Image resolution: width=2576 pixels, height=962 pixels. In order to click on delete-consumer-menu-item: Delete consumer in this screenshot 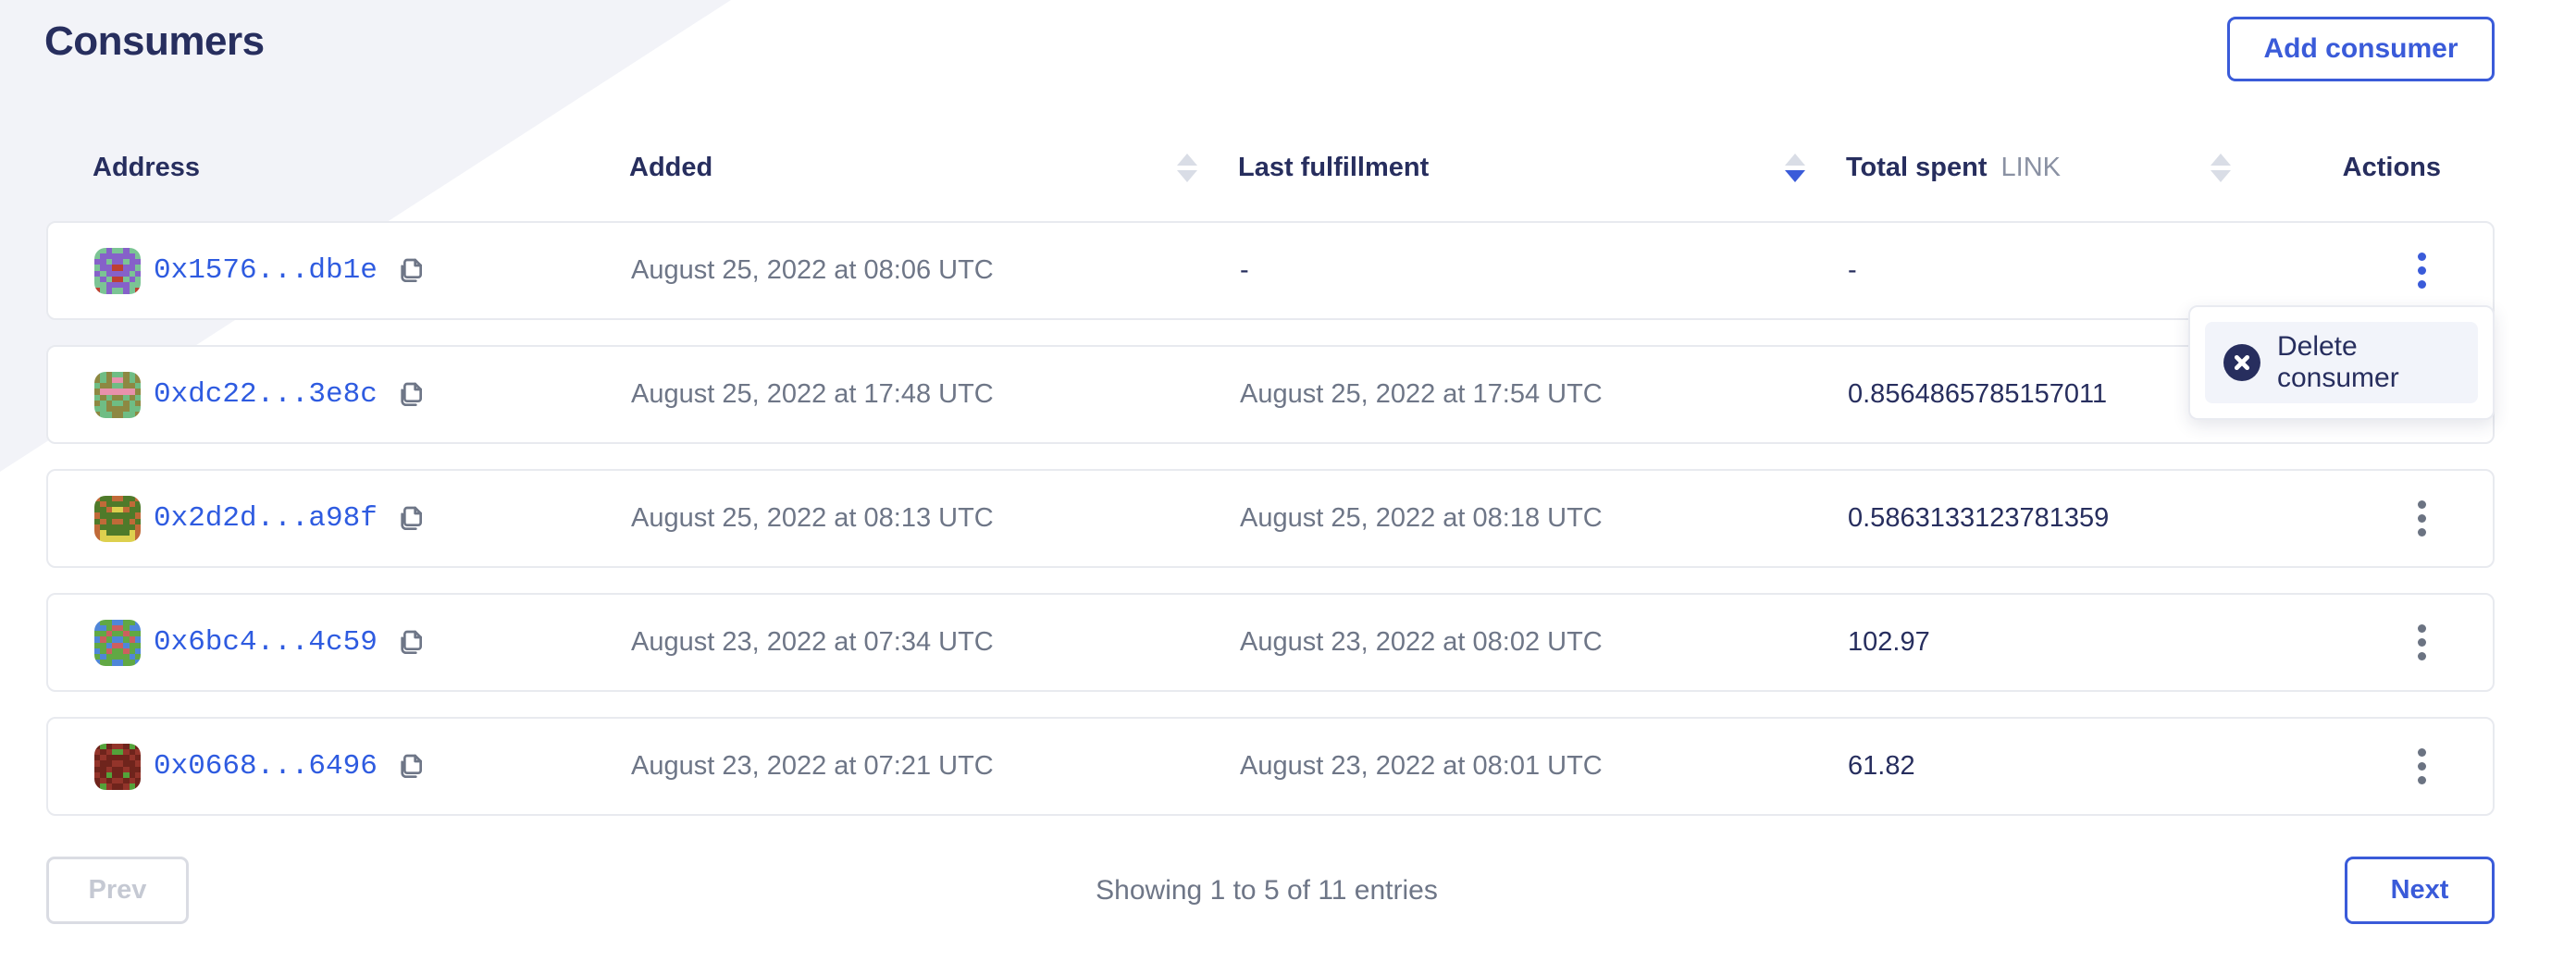, I will do `click(2341, 363)`.